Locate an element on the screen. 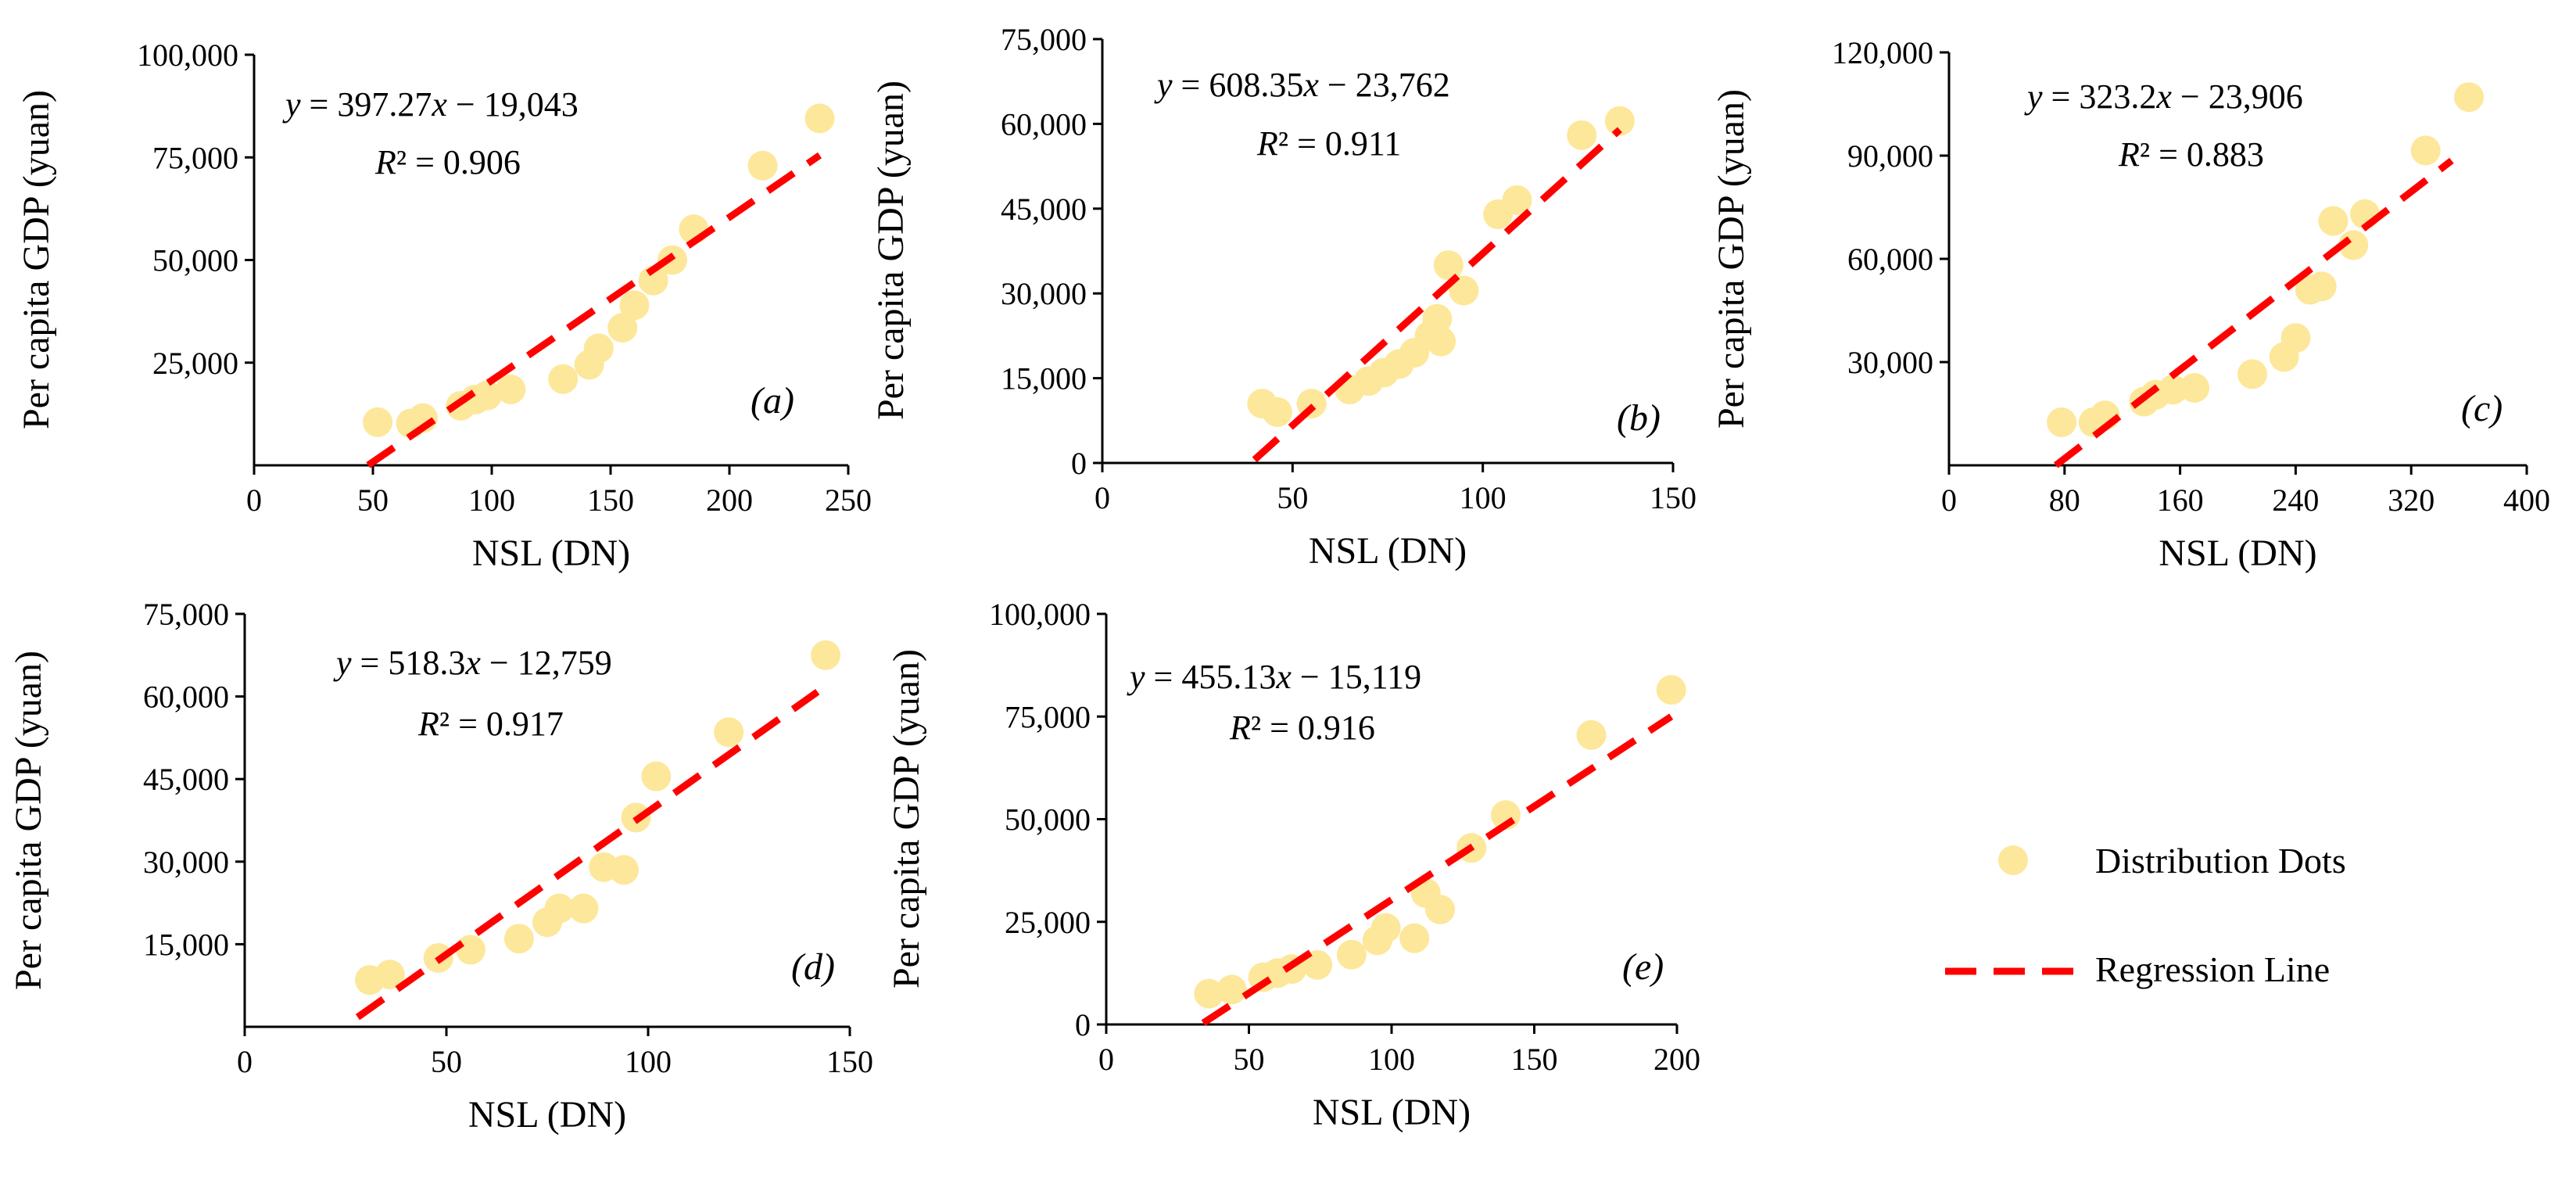 This screenshot has height=1184, width=2576. legend-dot-icon is located at coordinates (2013, 860).